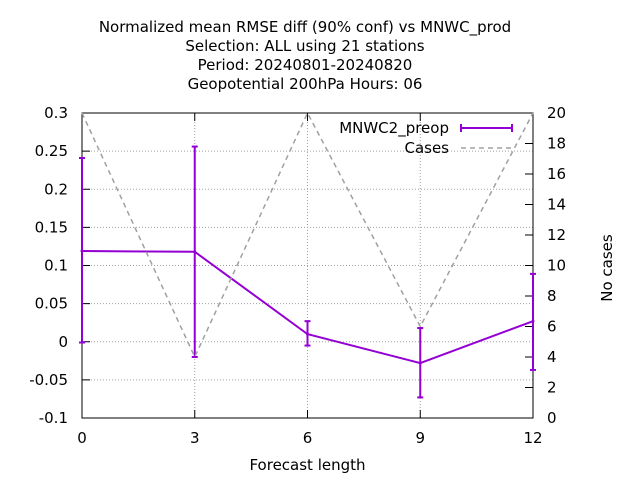 Image resolution: width=640 pixels, height=480 pixels. What do you see at coordinates (51, 227) in the screenshot?
I see `y-tick-label: 0.15` at bounding box center [51, 227].